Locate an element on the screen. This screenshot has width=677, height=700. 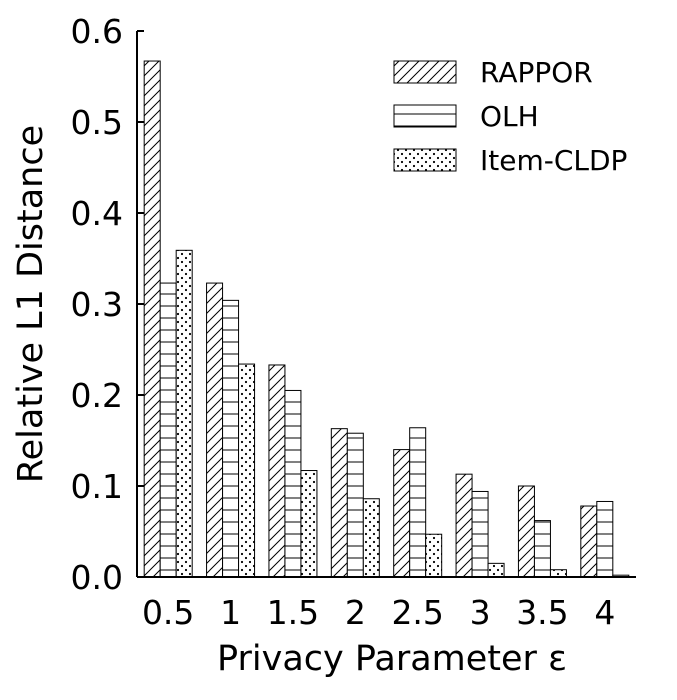
y-tick-label: 0.5 is located at coordinates (97, 122).